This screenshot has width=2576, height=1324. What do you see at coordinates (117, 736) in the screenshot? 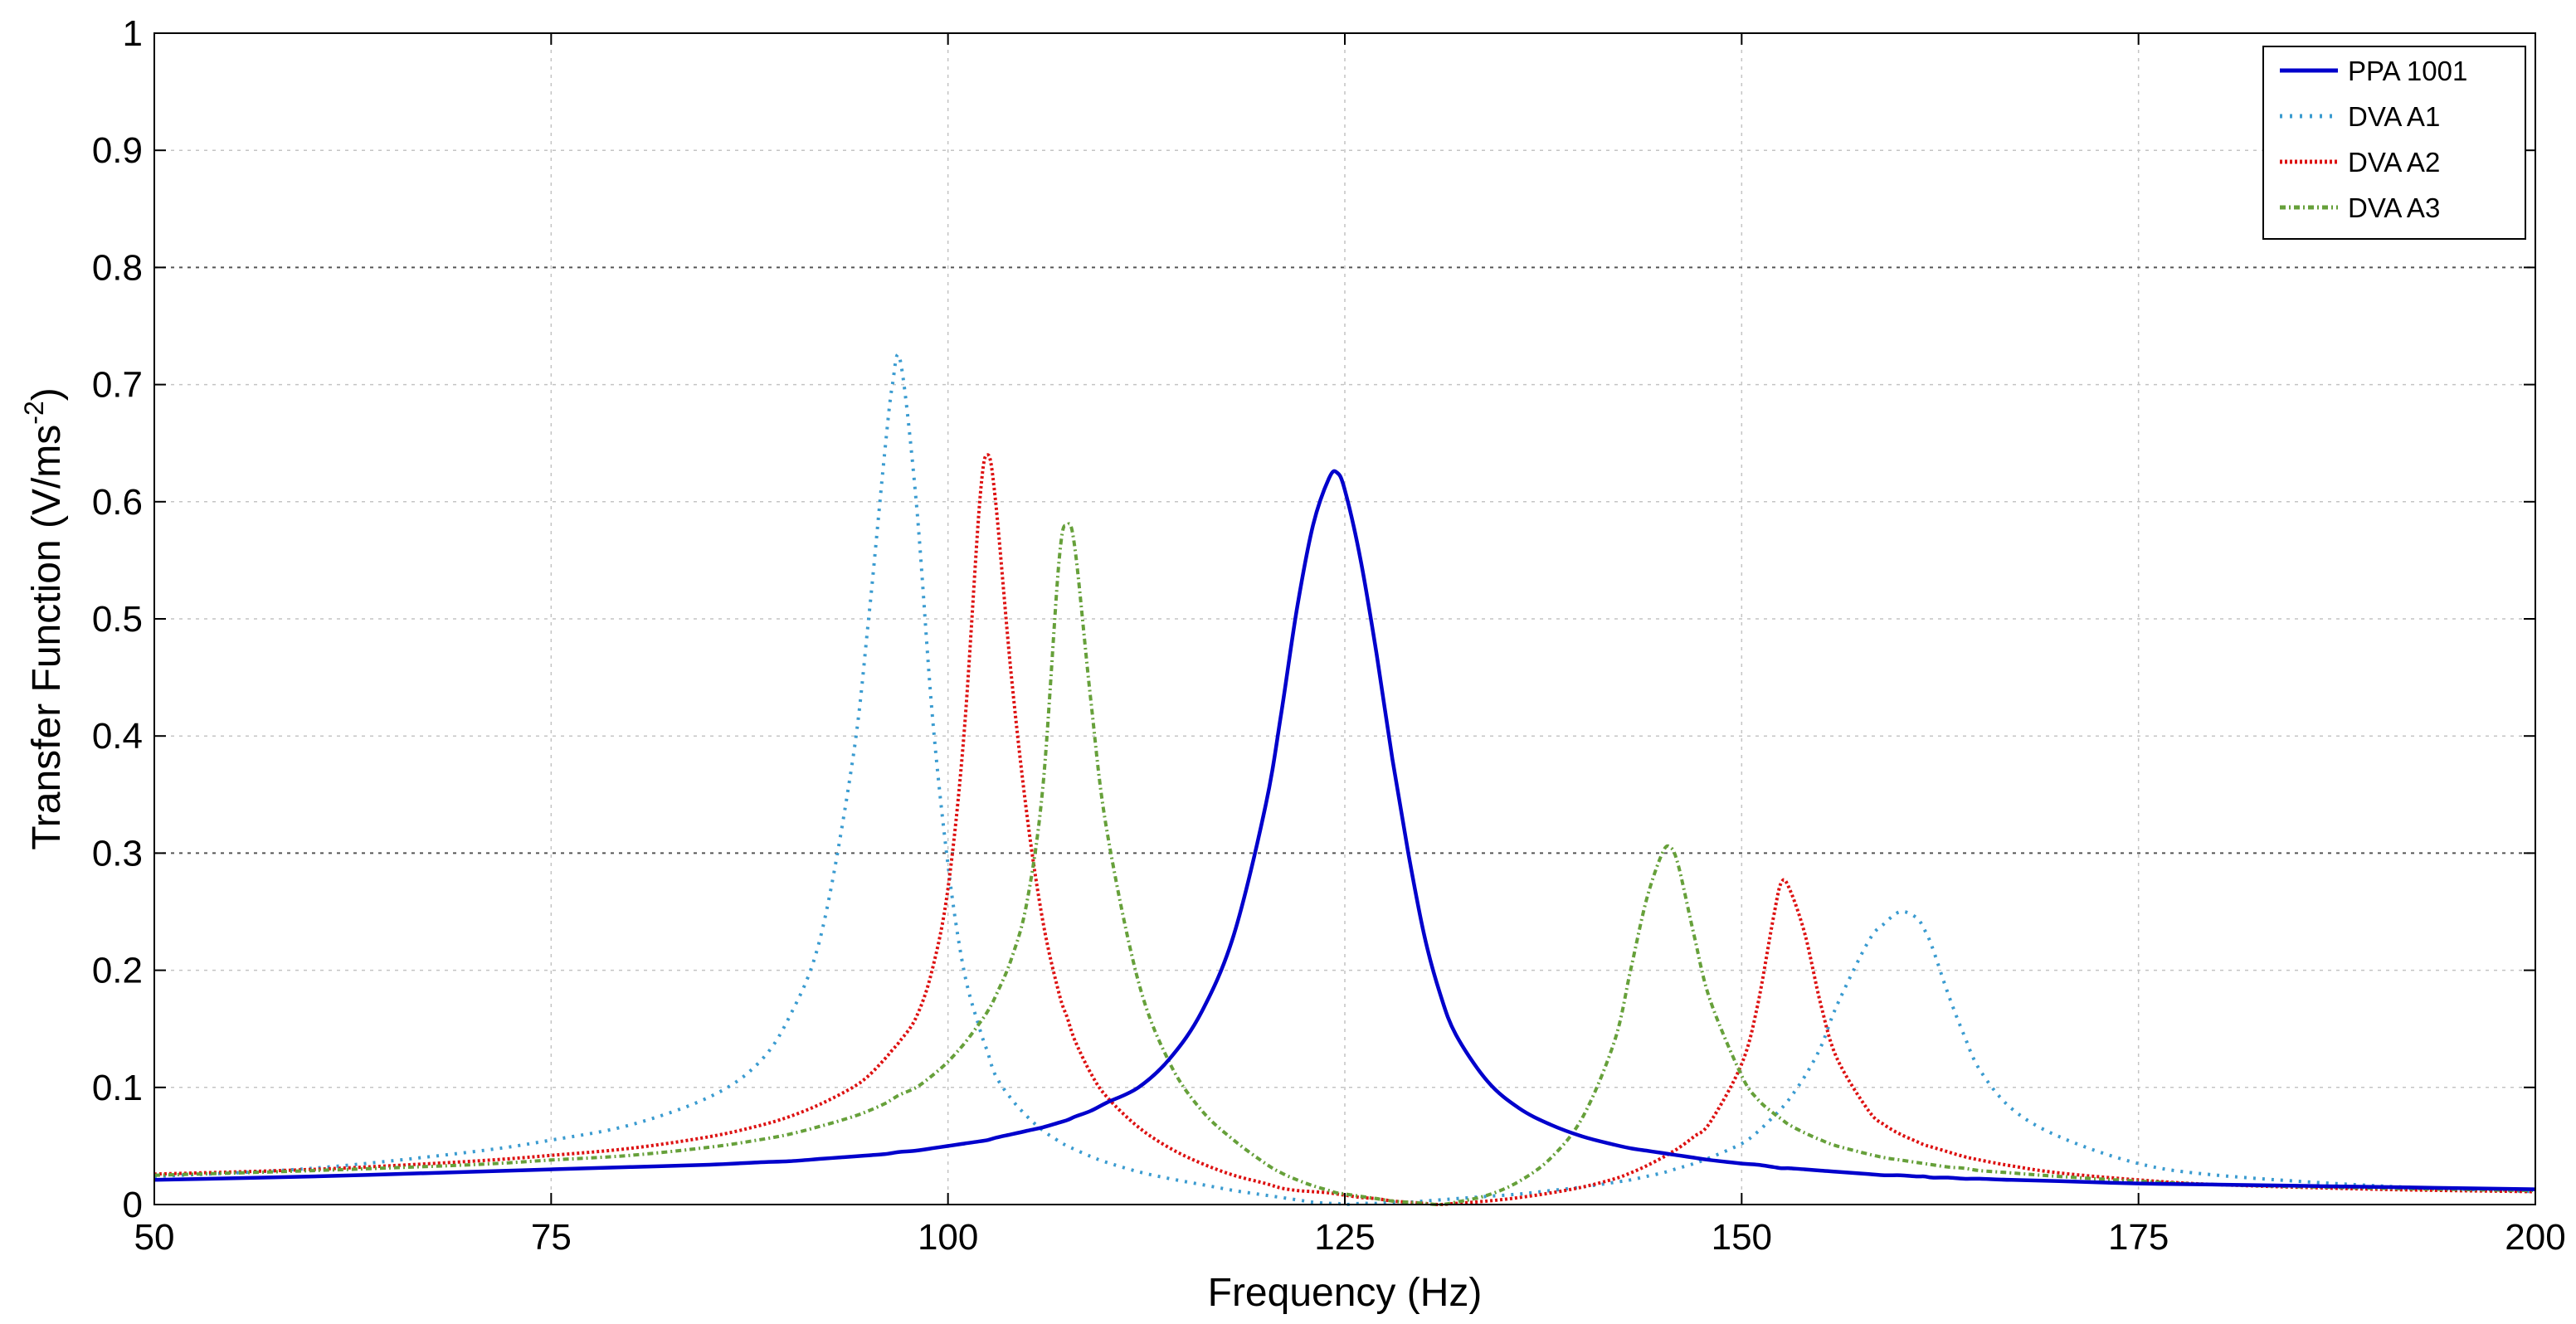
I see `y-tick-label: 0.4` at bounding box center [117, 736].